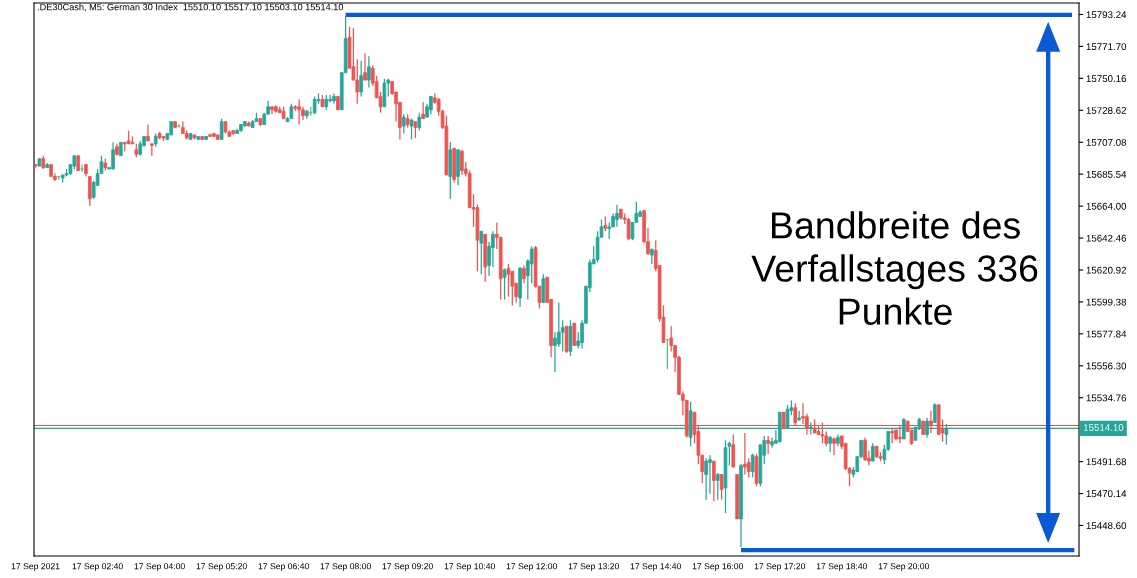 The height and width of the screenshot is (578, 1137). I want to click on x-tick-label: 17 Sep 2021, so click(35, 567).